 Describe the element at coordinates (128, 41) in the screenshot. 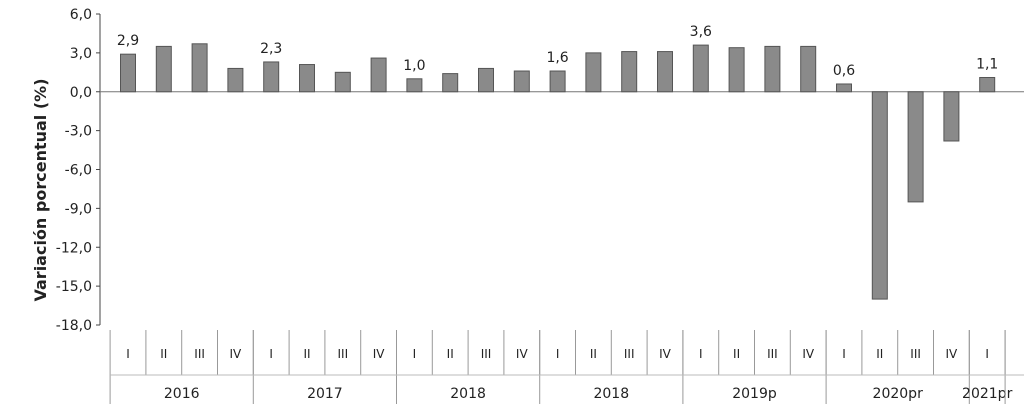

I see `data-label: 2,9` at that location.